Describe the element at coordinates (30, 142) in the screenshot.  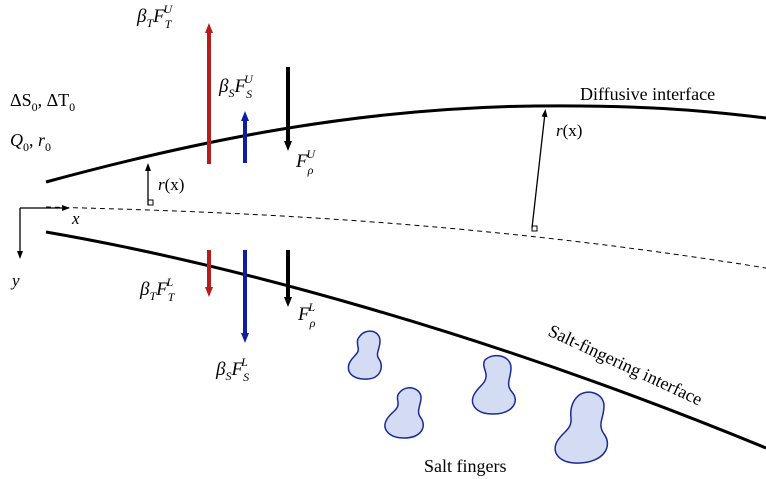
I see `inlet-conditions-line2: Q0, r0` at that location.